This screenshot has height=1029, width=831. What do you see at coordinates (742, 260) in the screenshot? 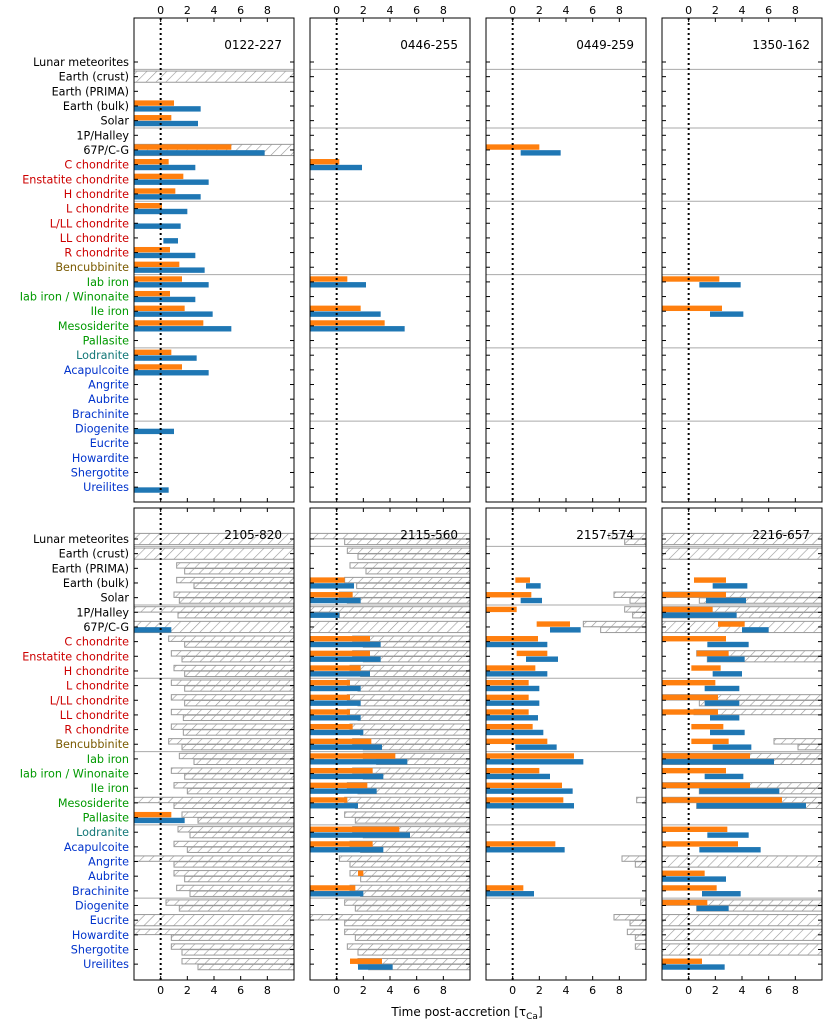
I see `panel-frame` at bounding box center [742, 260].